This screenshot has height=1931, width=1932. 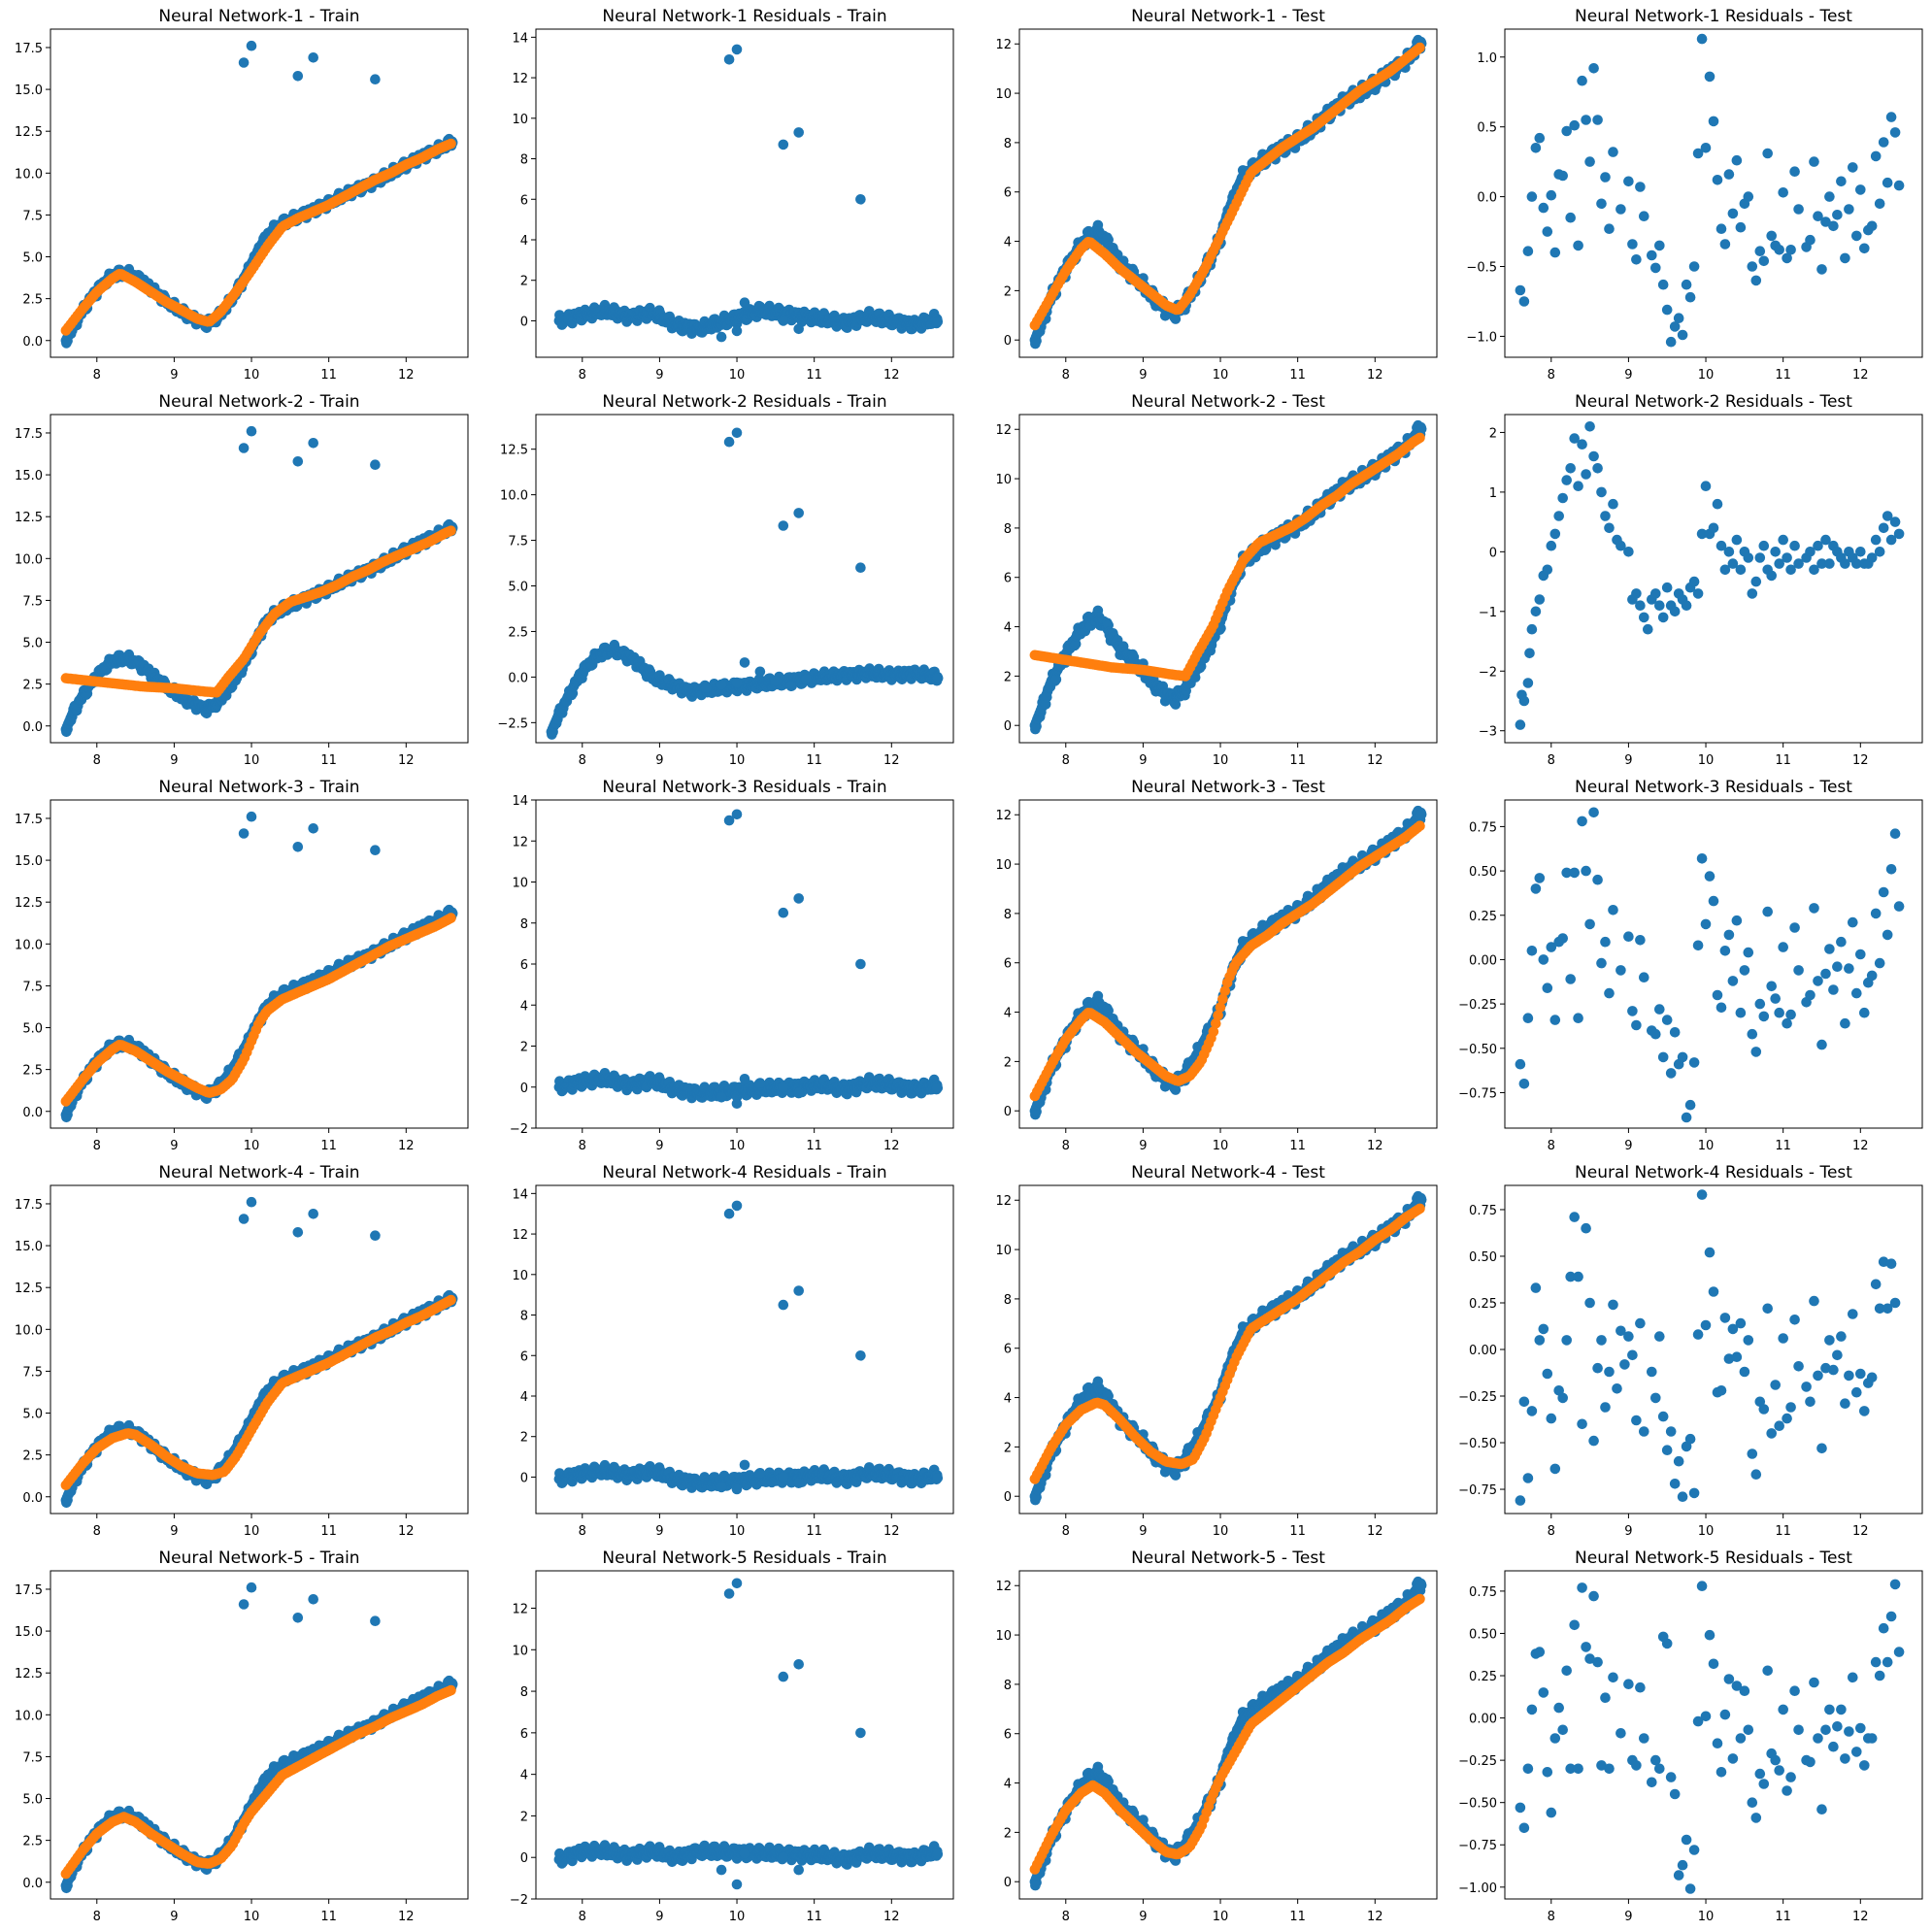 I want to click on subplot-title: Neural Network-1 - Test, so click(x=1228, y=17).